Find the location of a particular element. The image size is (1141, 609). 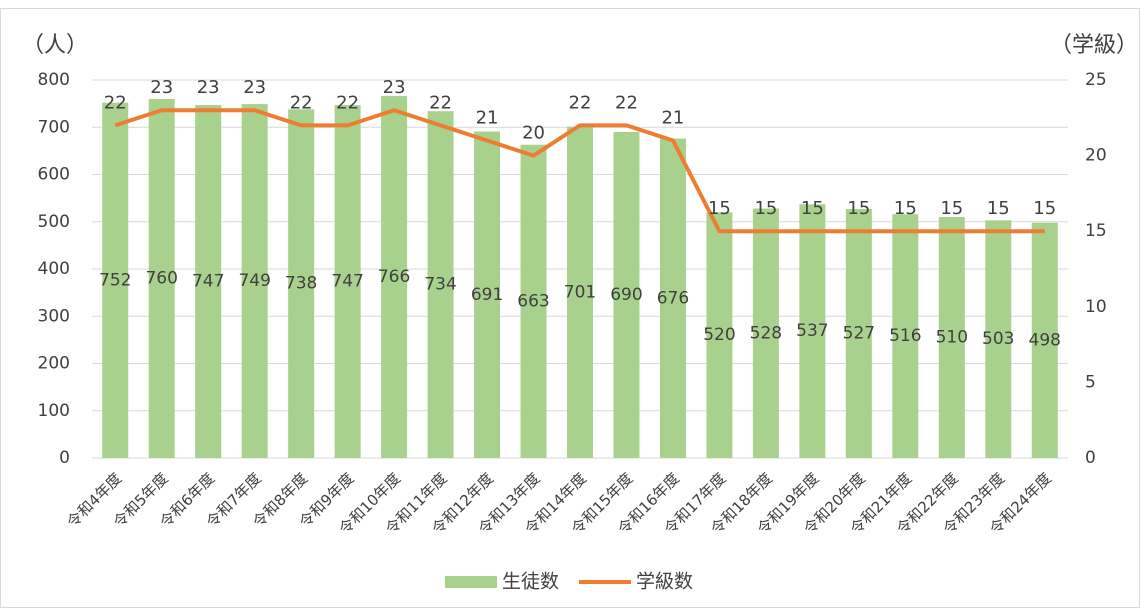

data-label: 510 is located at coordinates (952, 338).